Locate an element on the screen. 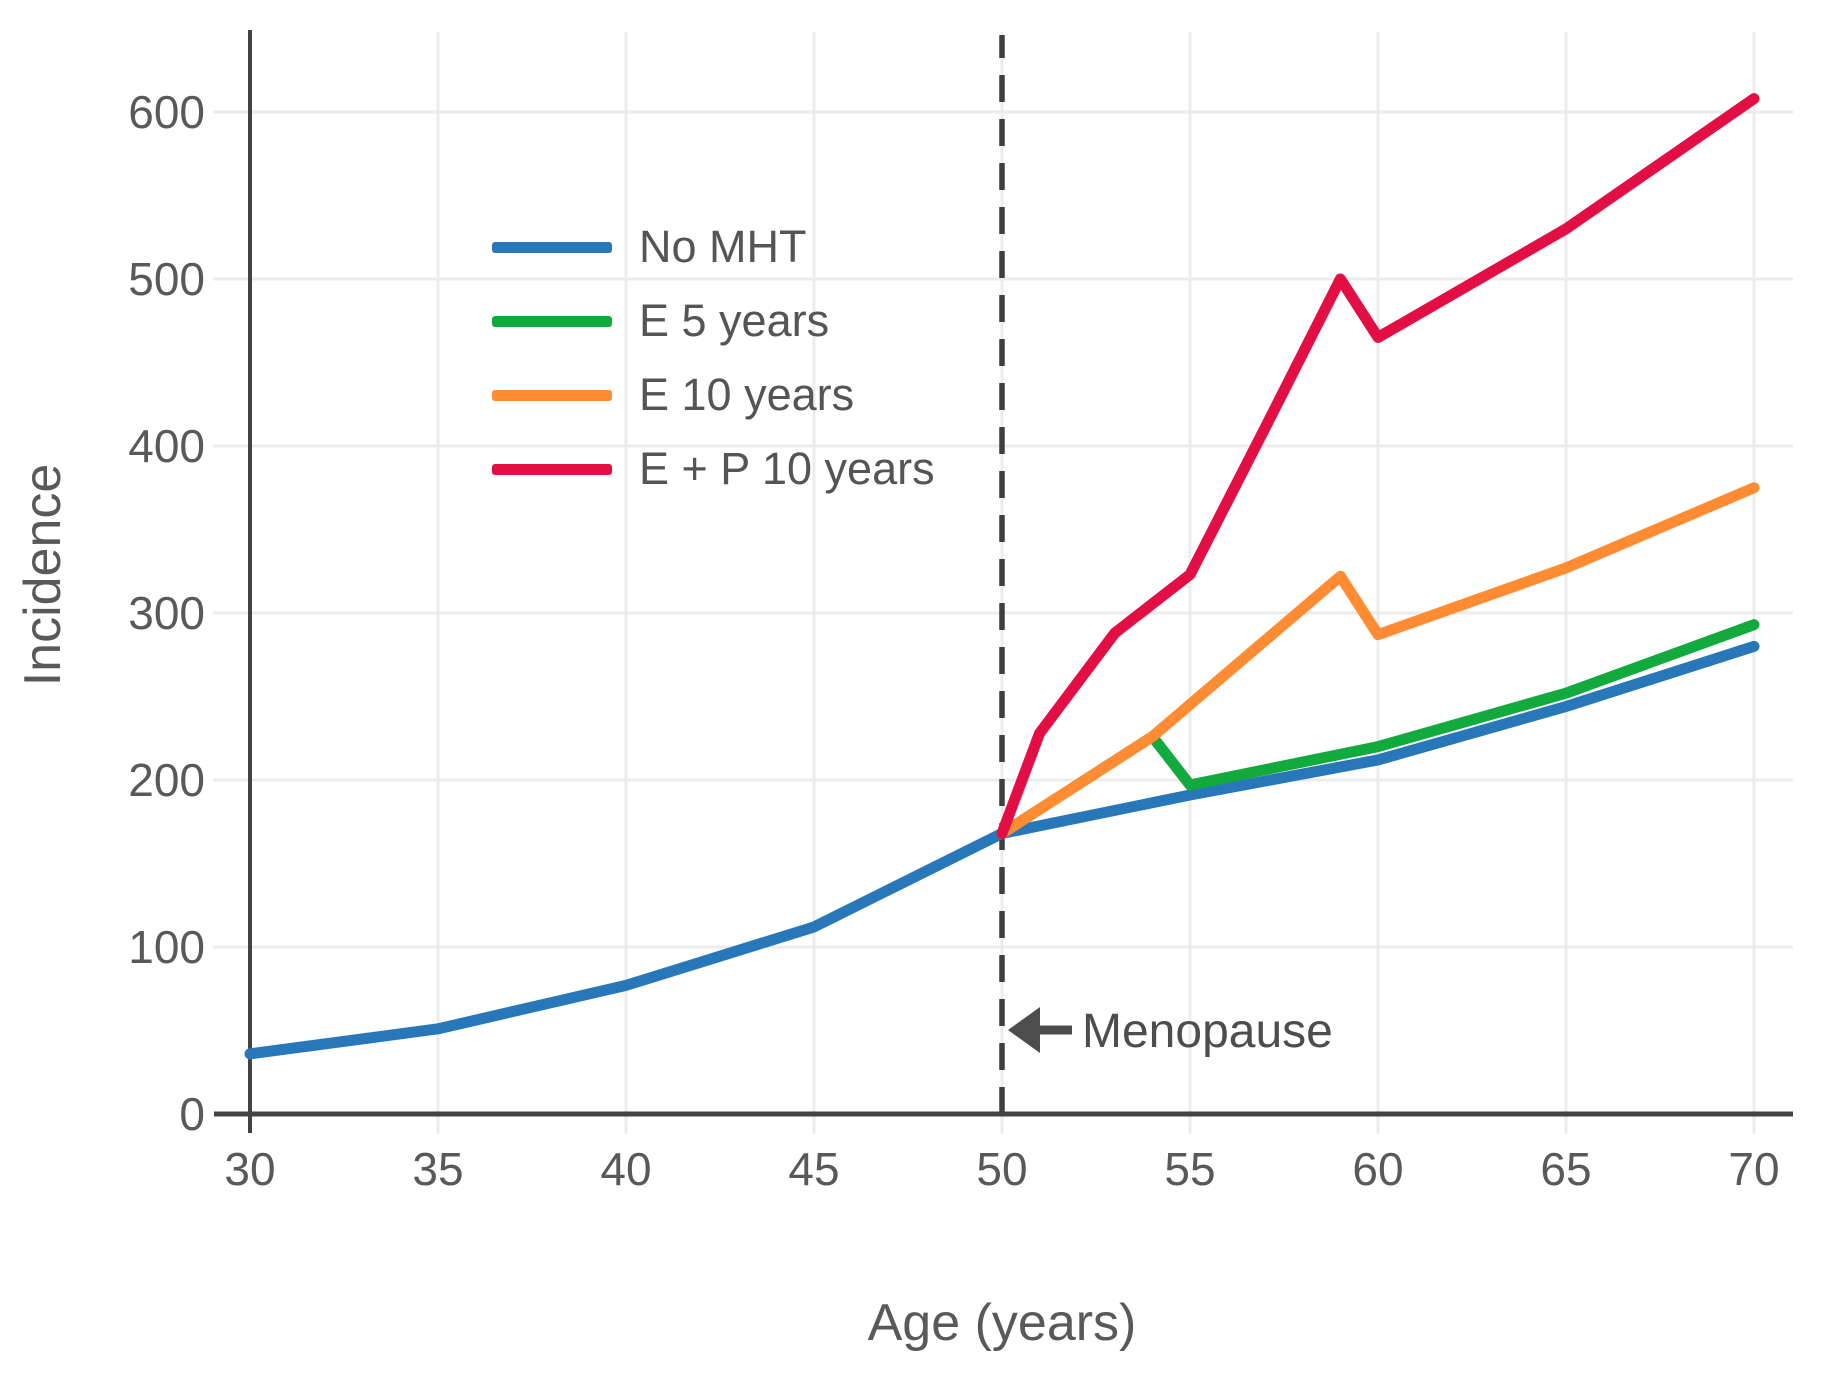 The image size is (1834, 1378). legend-label-e-p-10-years: E + P 10 years is located at coordinates (787, 468).